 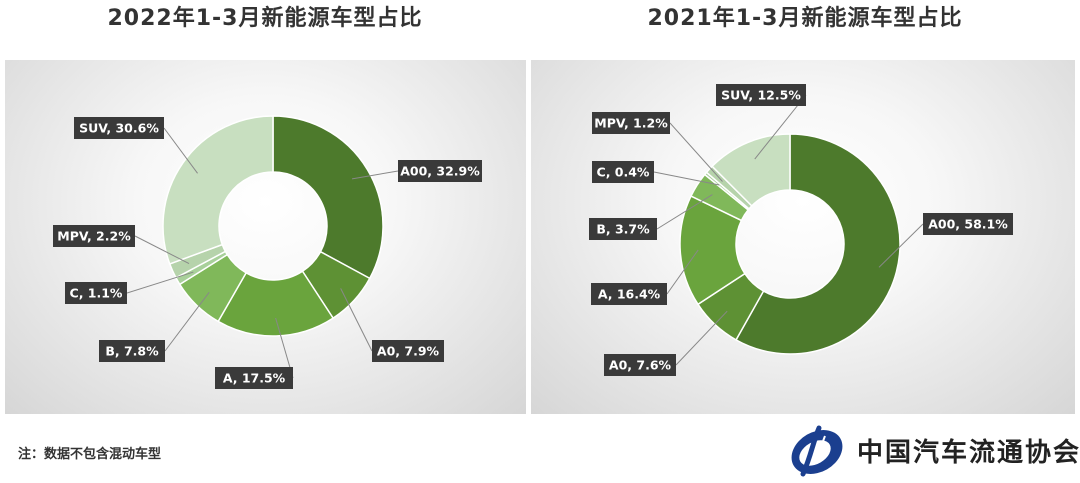 I want to click on logo: 中国汽车流通协会, so click(x=932, y=450).